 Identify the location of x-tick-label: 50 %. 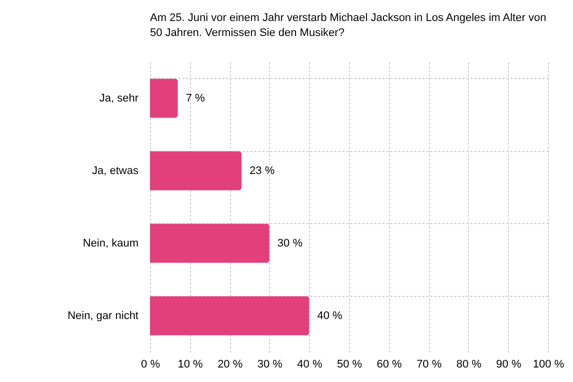
(349, 364).